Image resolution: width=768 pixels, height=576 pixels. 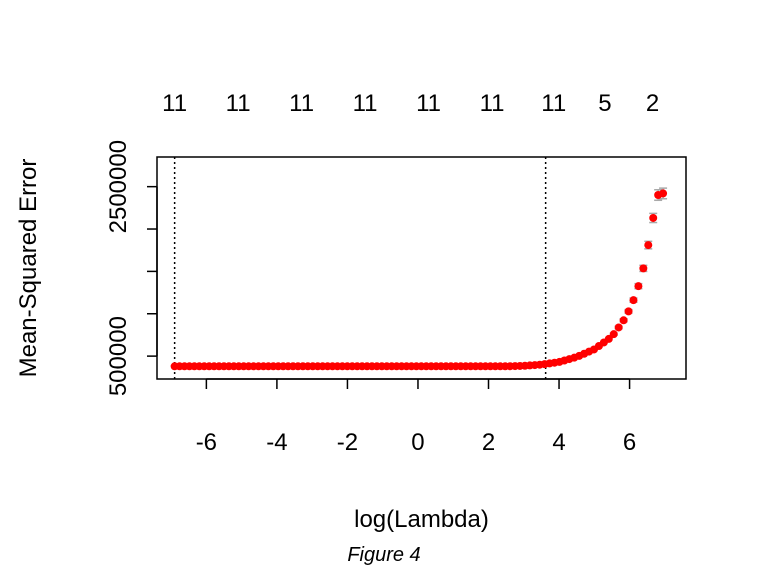 What do you see at coordinates (604, 103) in the screenshot?
I see `top-label-7: 5` at bounding box center [604, 103].